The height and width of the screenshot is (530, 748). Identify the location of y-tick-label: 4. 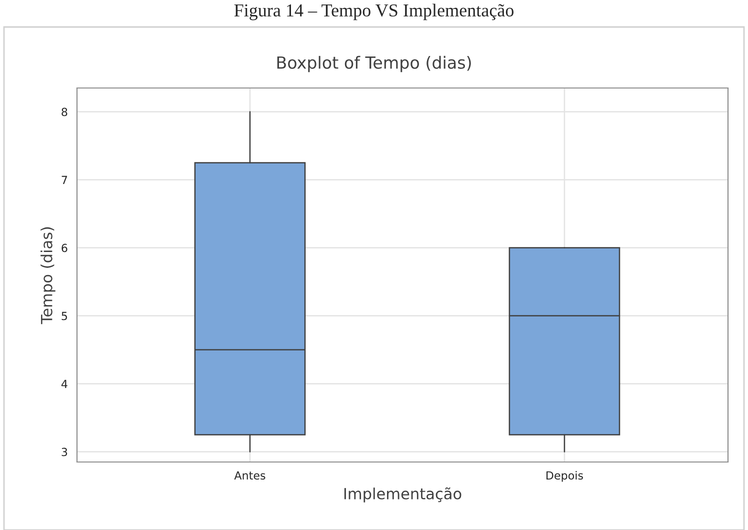
(64, 384).